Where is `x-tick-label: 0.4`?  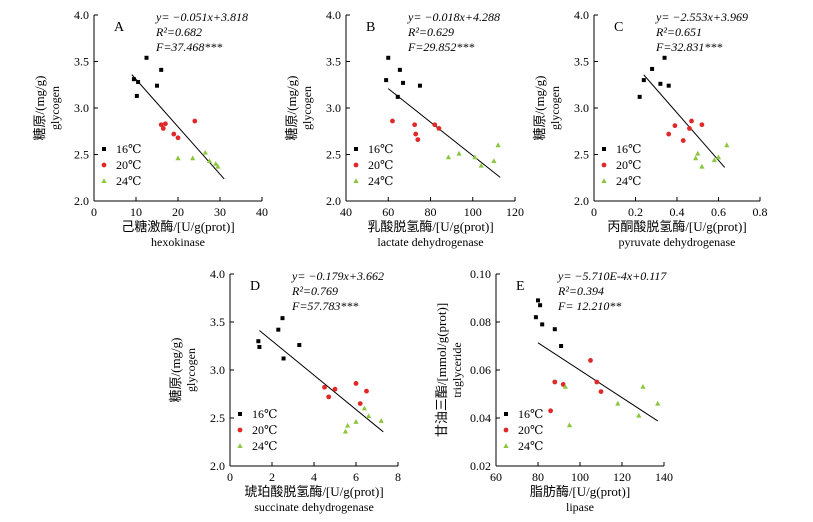 x-tick-label: 0.4 is located at coordinates (677, 212).